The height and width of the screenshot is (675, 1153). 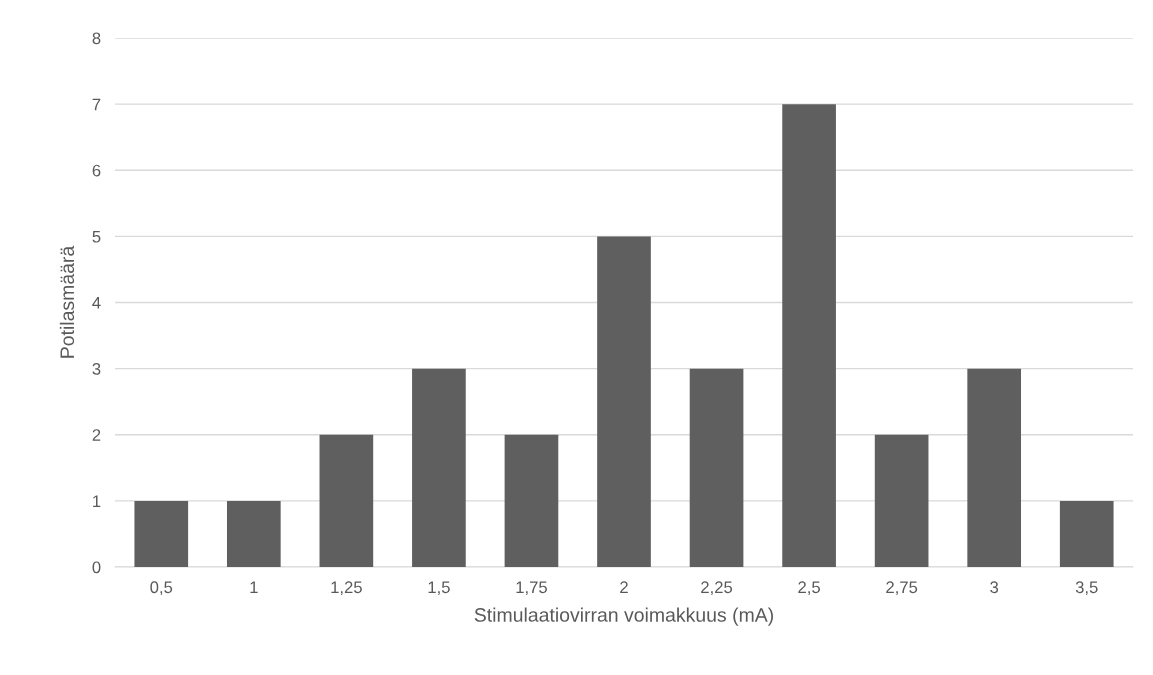 I want to click on y-tick-label: 1, so click(x=97, y=501).